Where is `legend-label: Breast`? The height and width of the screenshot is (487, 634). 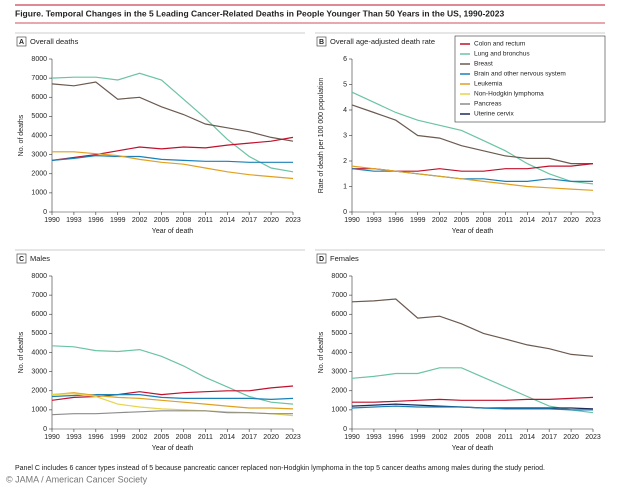
legend-label: Breast is located at coordinates (483, 64).